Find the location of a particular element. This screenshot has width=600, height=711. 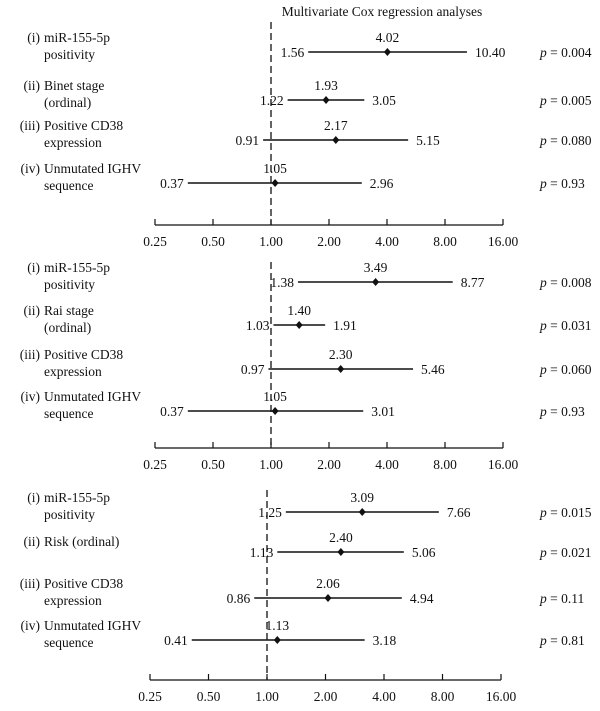

ci-lower-label: 1.03 is located at coordinates (258, 325).